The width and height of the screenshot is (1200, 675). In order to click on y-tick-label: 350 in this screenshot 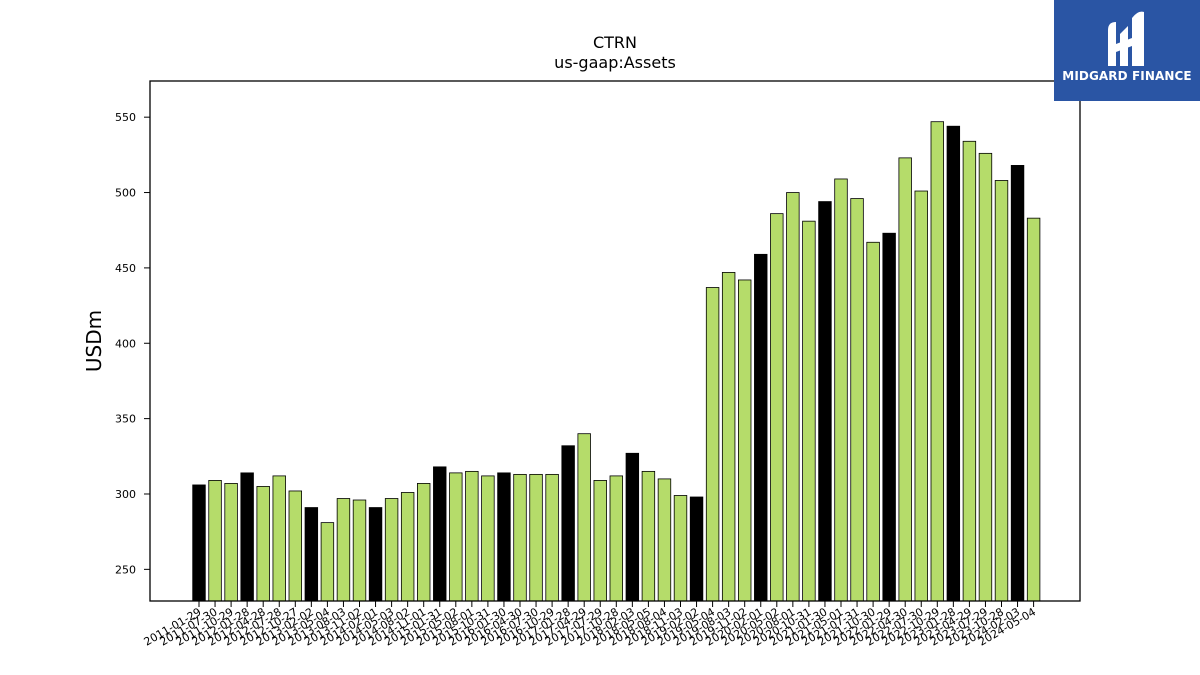, I will do `click(125, 419)`.